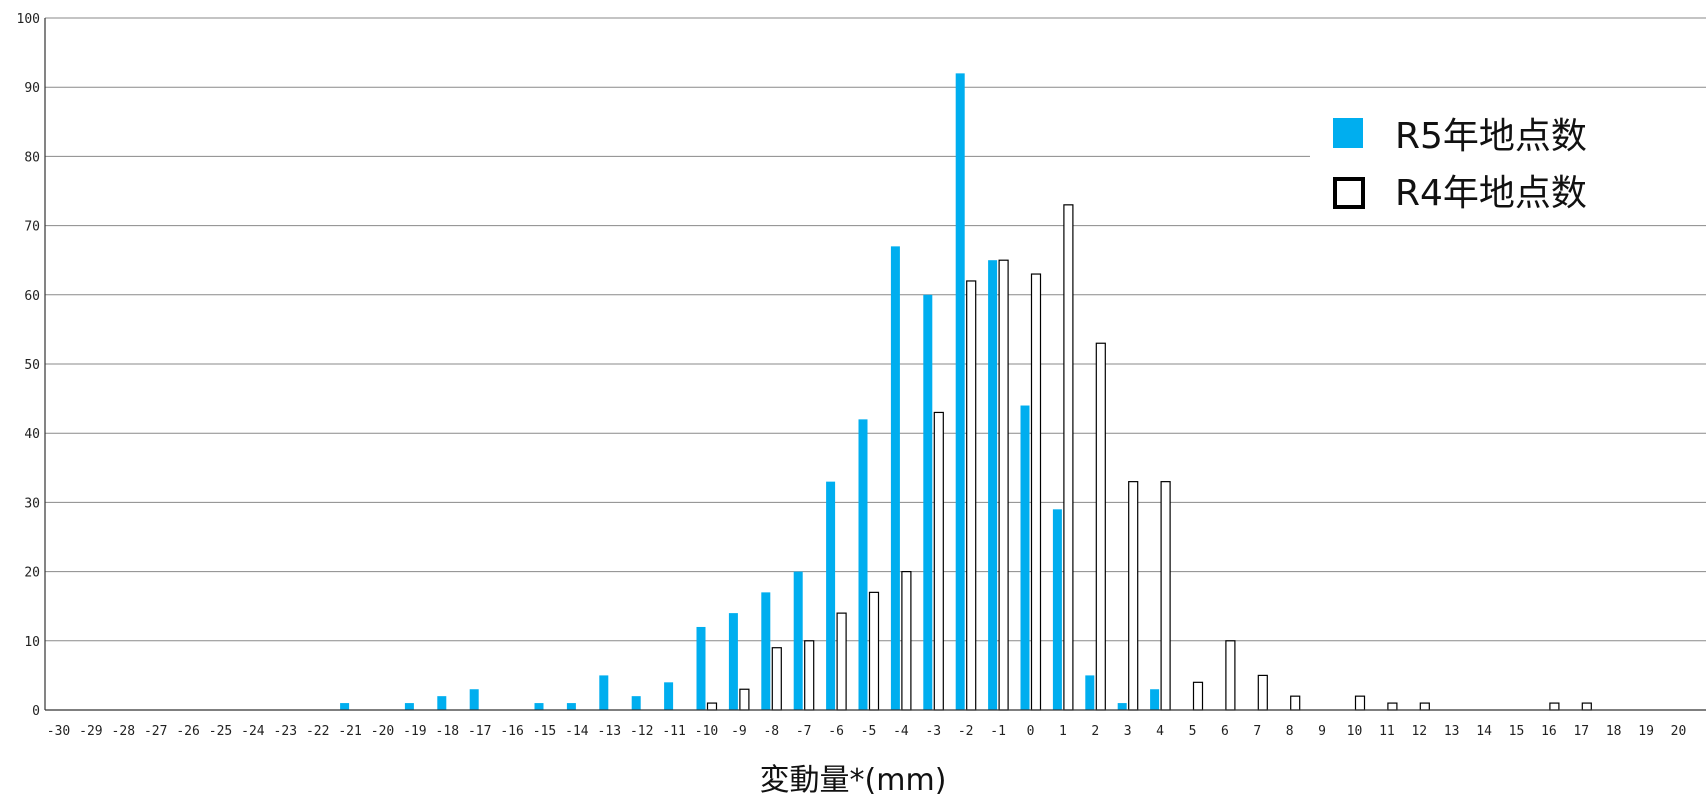 Image resolution: width=1706 pixels, height=808 pixels. What do you see at coordinates (155, 731) in the screenshot?
I see `x-tick-label: -27` at bounding box center [155, 731].